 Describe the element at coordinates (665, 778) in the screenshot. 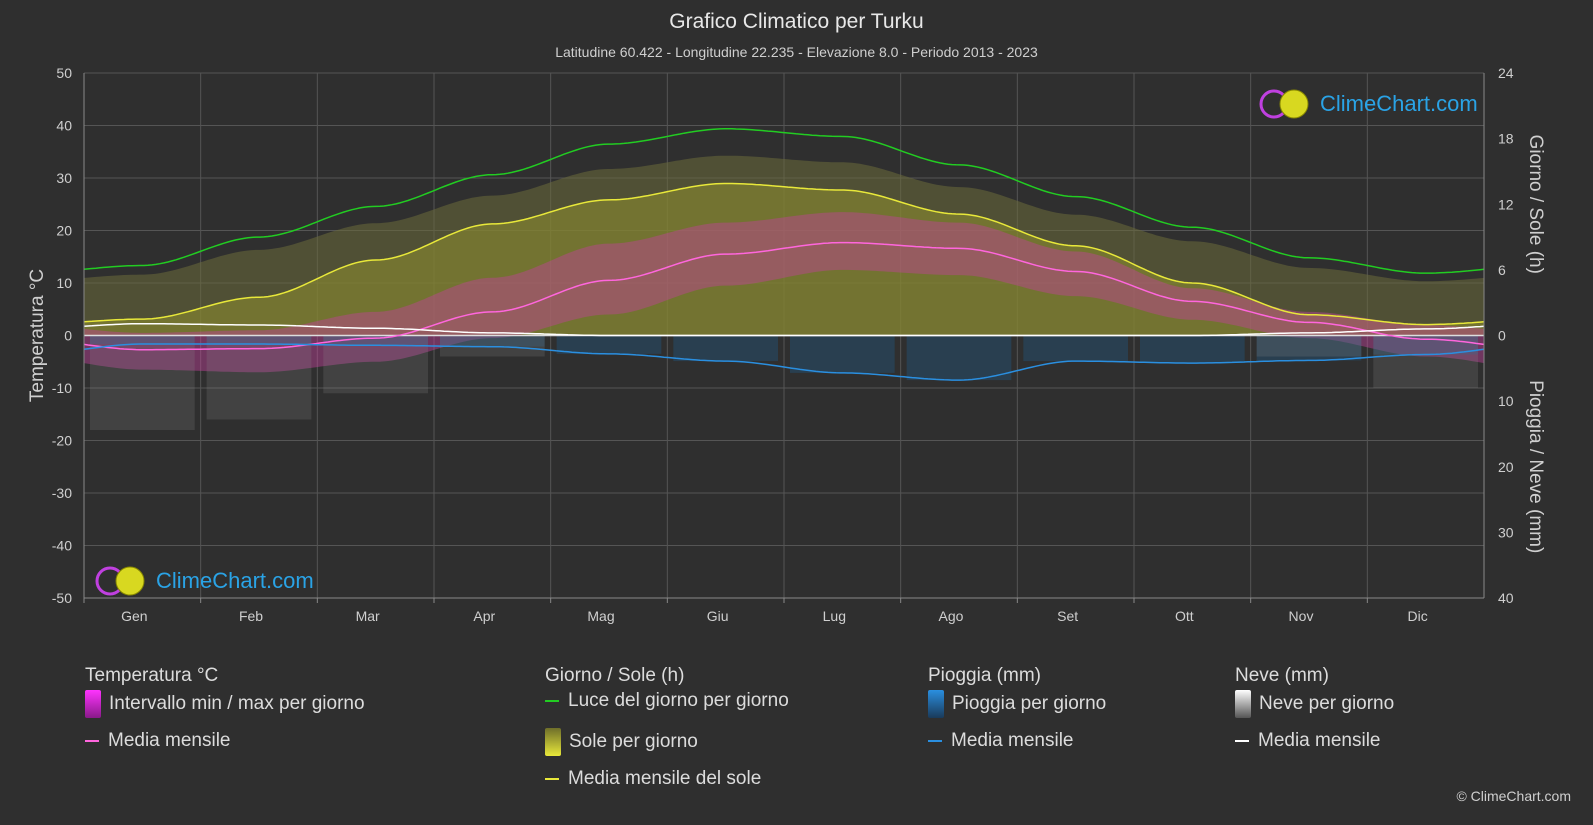

I see `legend-label: Media mensile del sole` at that location.